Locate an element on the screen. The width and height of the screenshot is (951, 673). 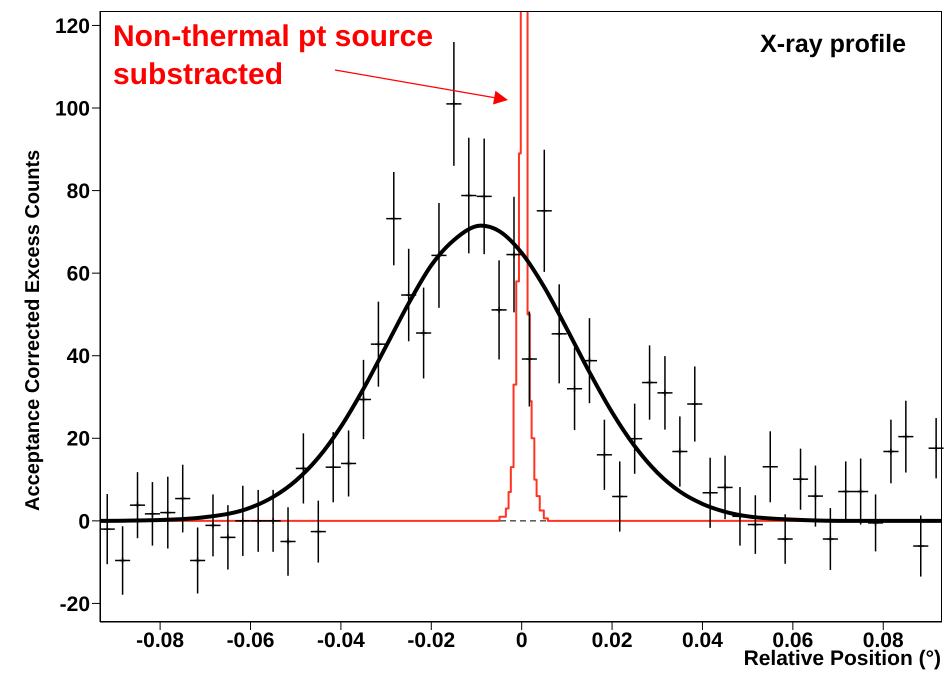
x-axis-title: Relative Position (°) is located at coordinates (842, 659).